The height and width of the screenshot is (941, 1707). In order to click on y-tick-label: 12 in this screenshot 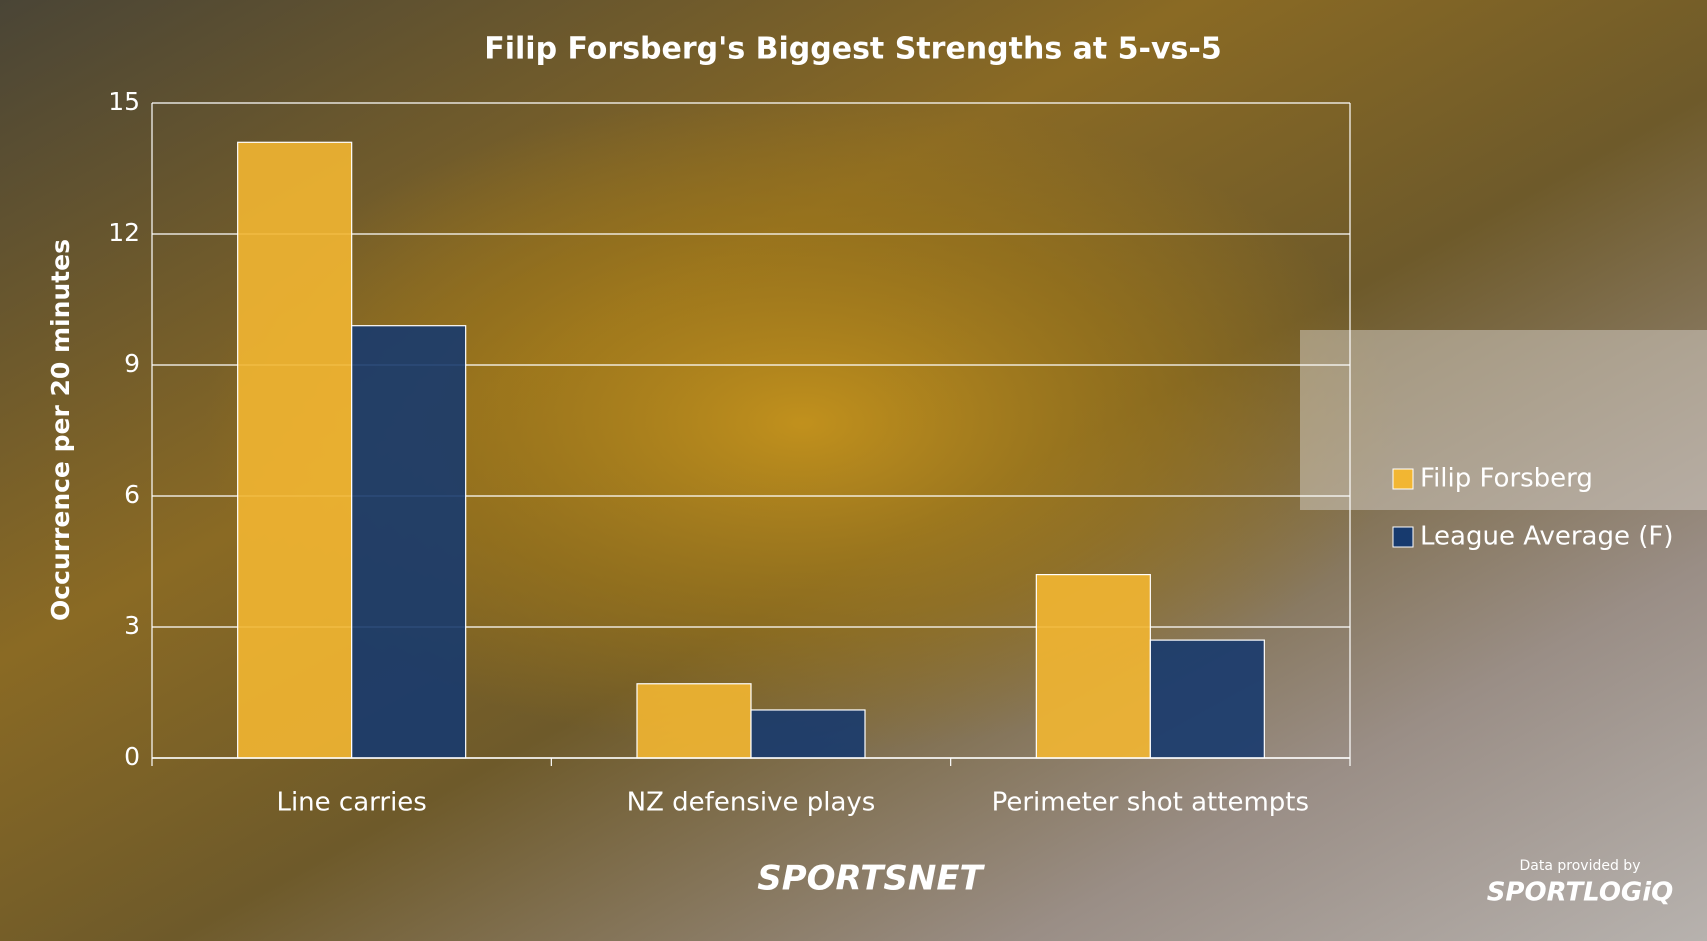, I will do `click(124, 232)`.